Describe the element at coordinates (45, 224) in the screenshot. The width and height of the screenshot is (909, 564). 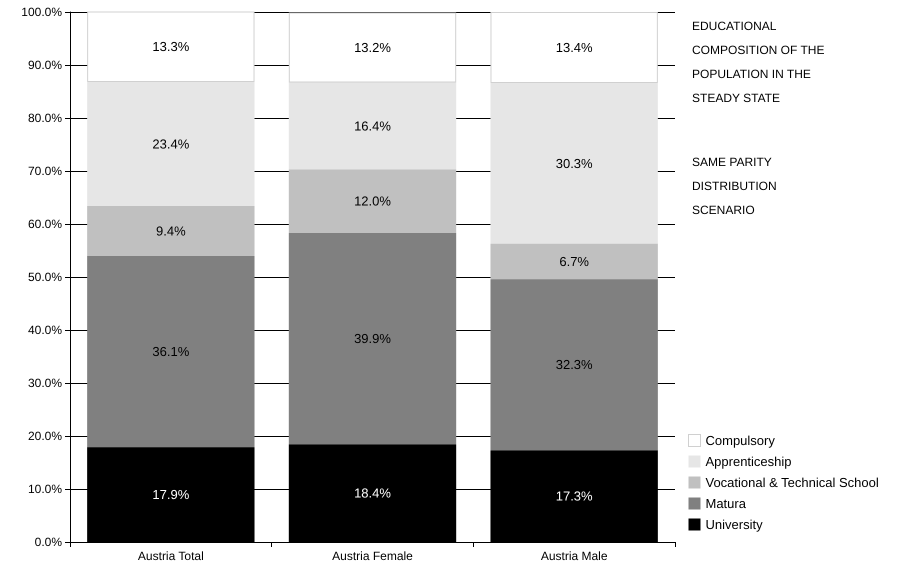
I see `y-tick-label: 60.0%` at that location.